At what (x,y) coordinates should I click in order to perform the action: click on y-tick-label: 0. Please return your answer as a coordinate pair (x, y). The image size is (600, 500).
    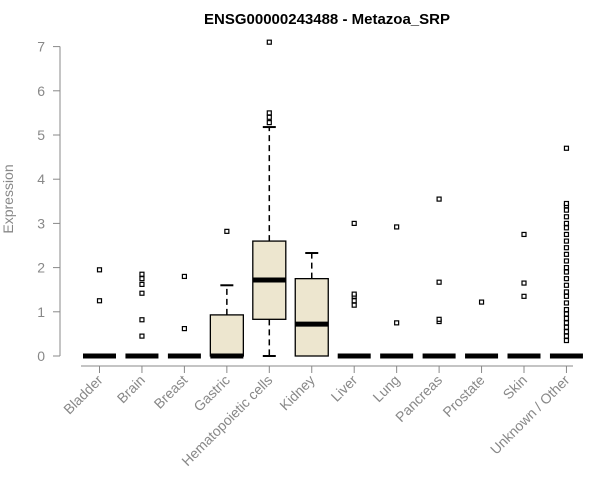
    Looking at the image, I should click on (41, 356).